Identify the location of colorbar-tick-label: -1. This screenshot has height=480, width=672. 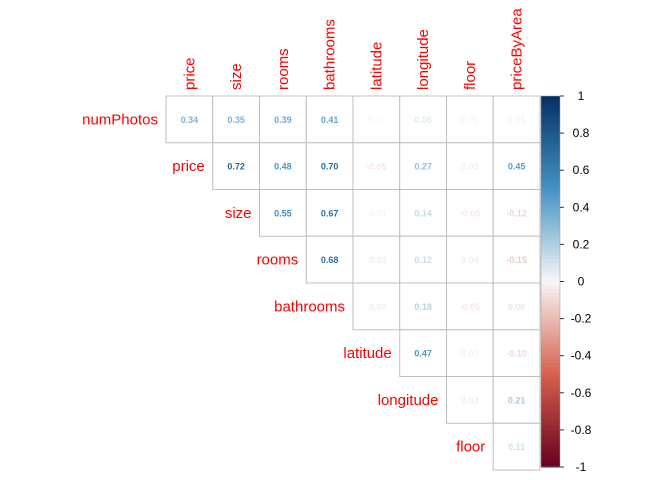
(581, 467).